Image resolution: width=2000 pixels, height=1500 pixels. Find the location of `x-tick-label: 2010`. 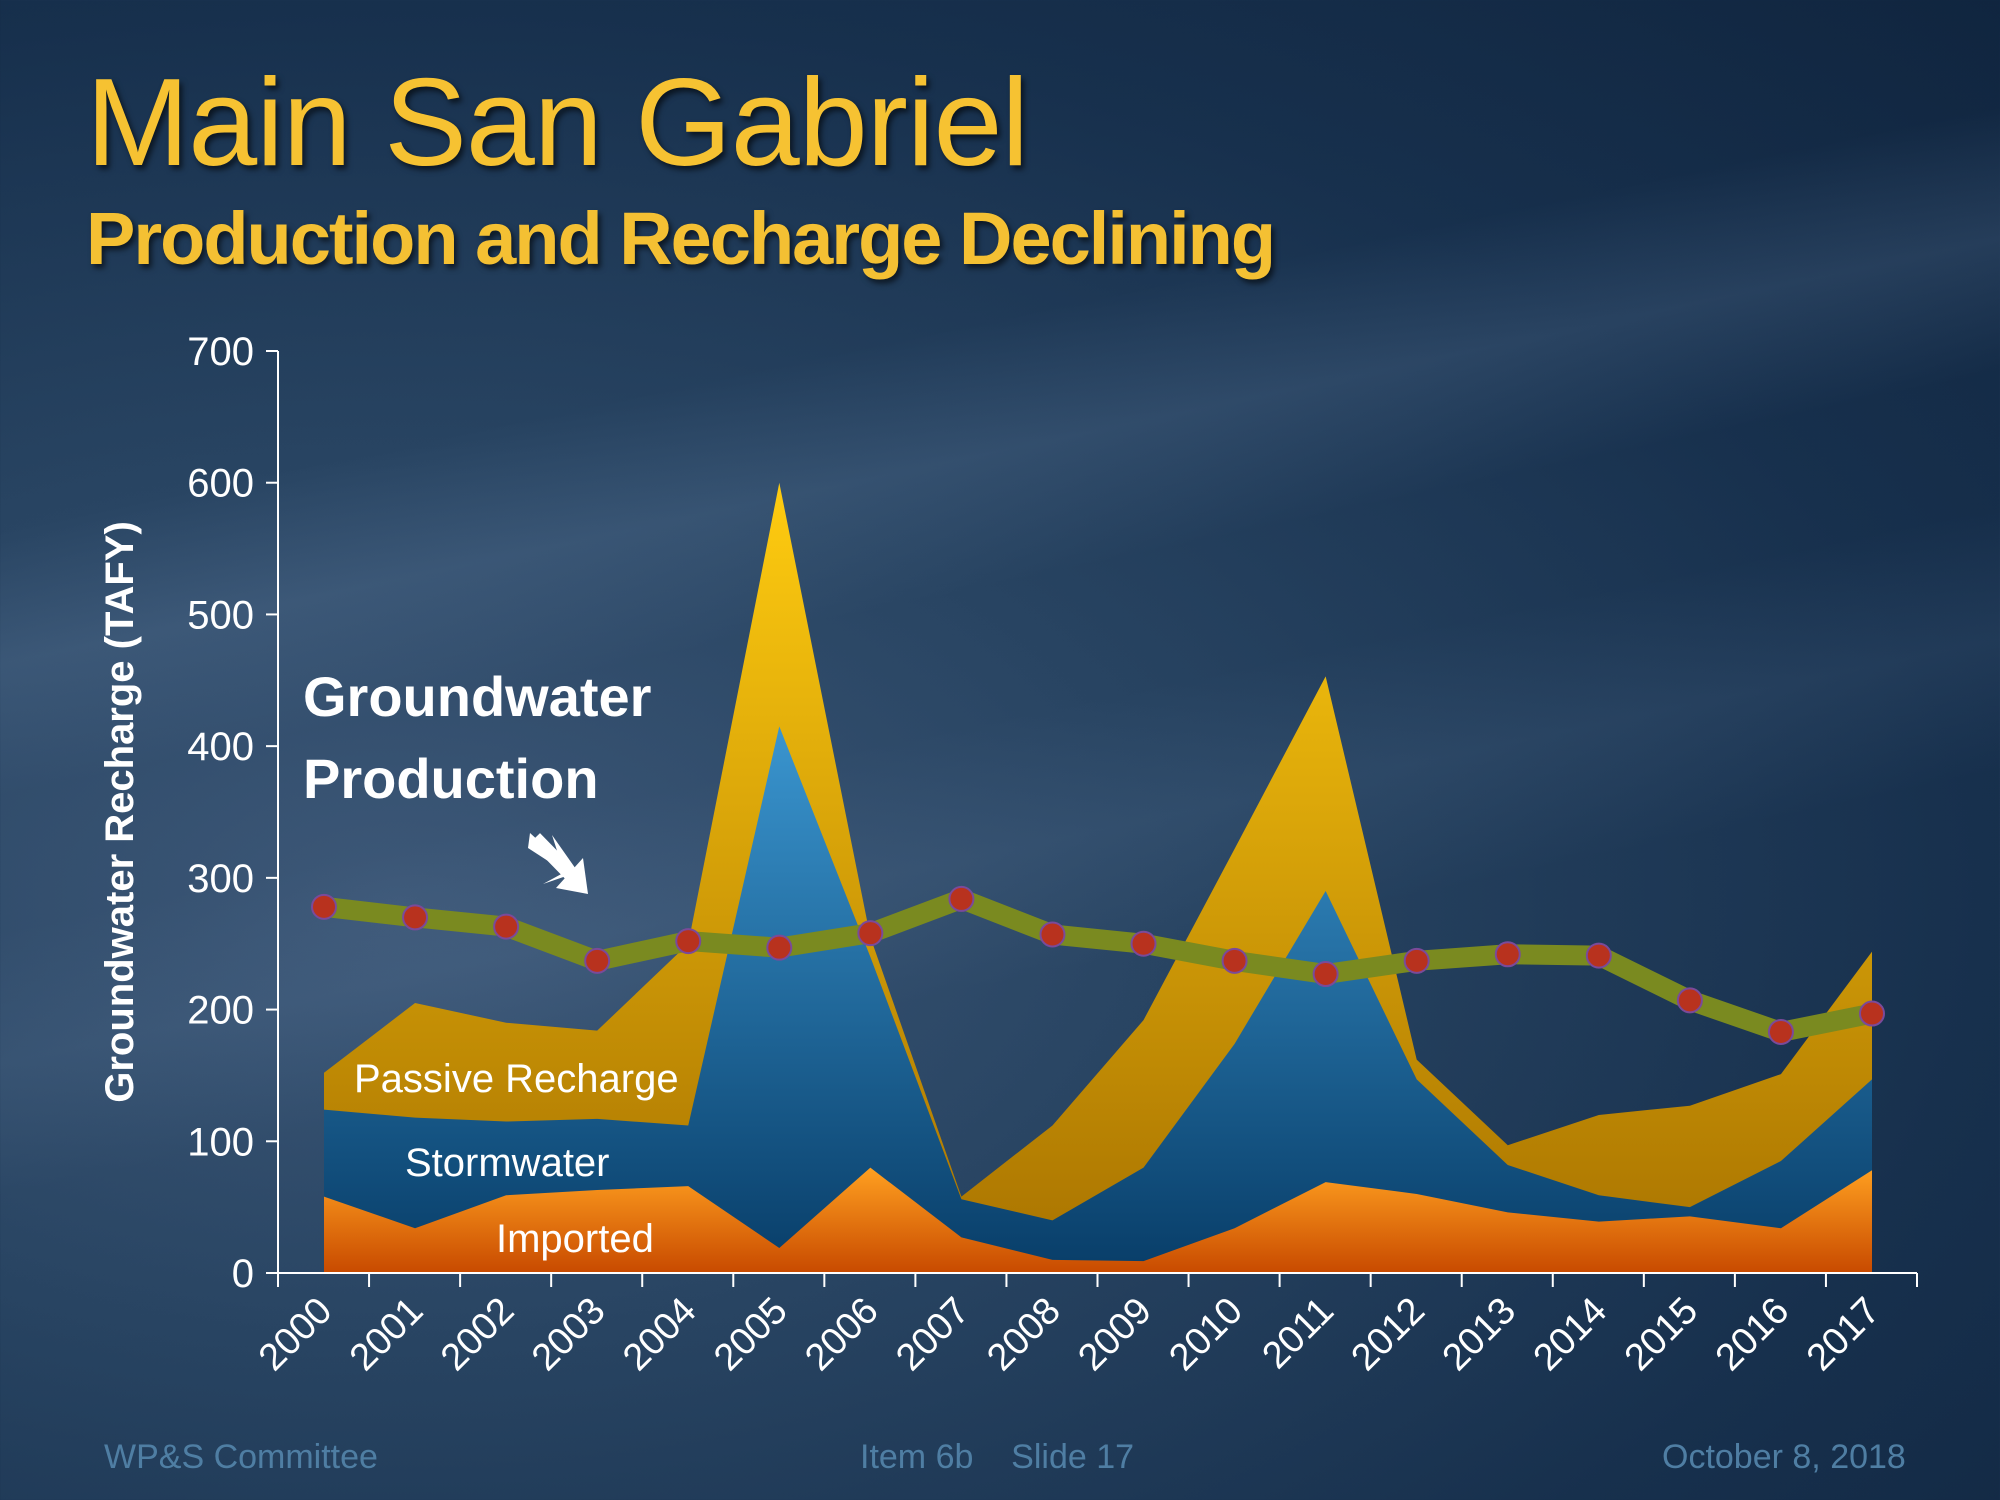

x-tick-label: 2010 is located at coordinates (1205, 1334).